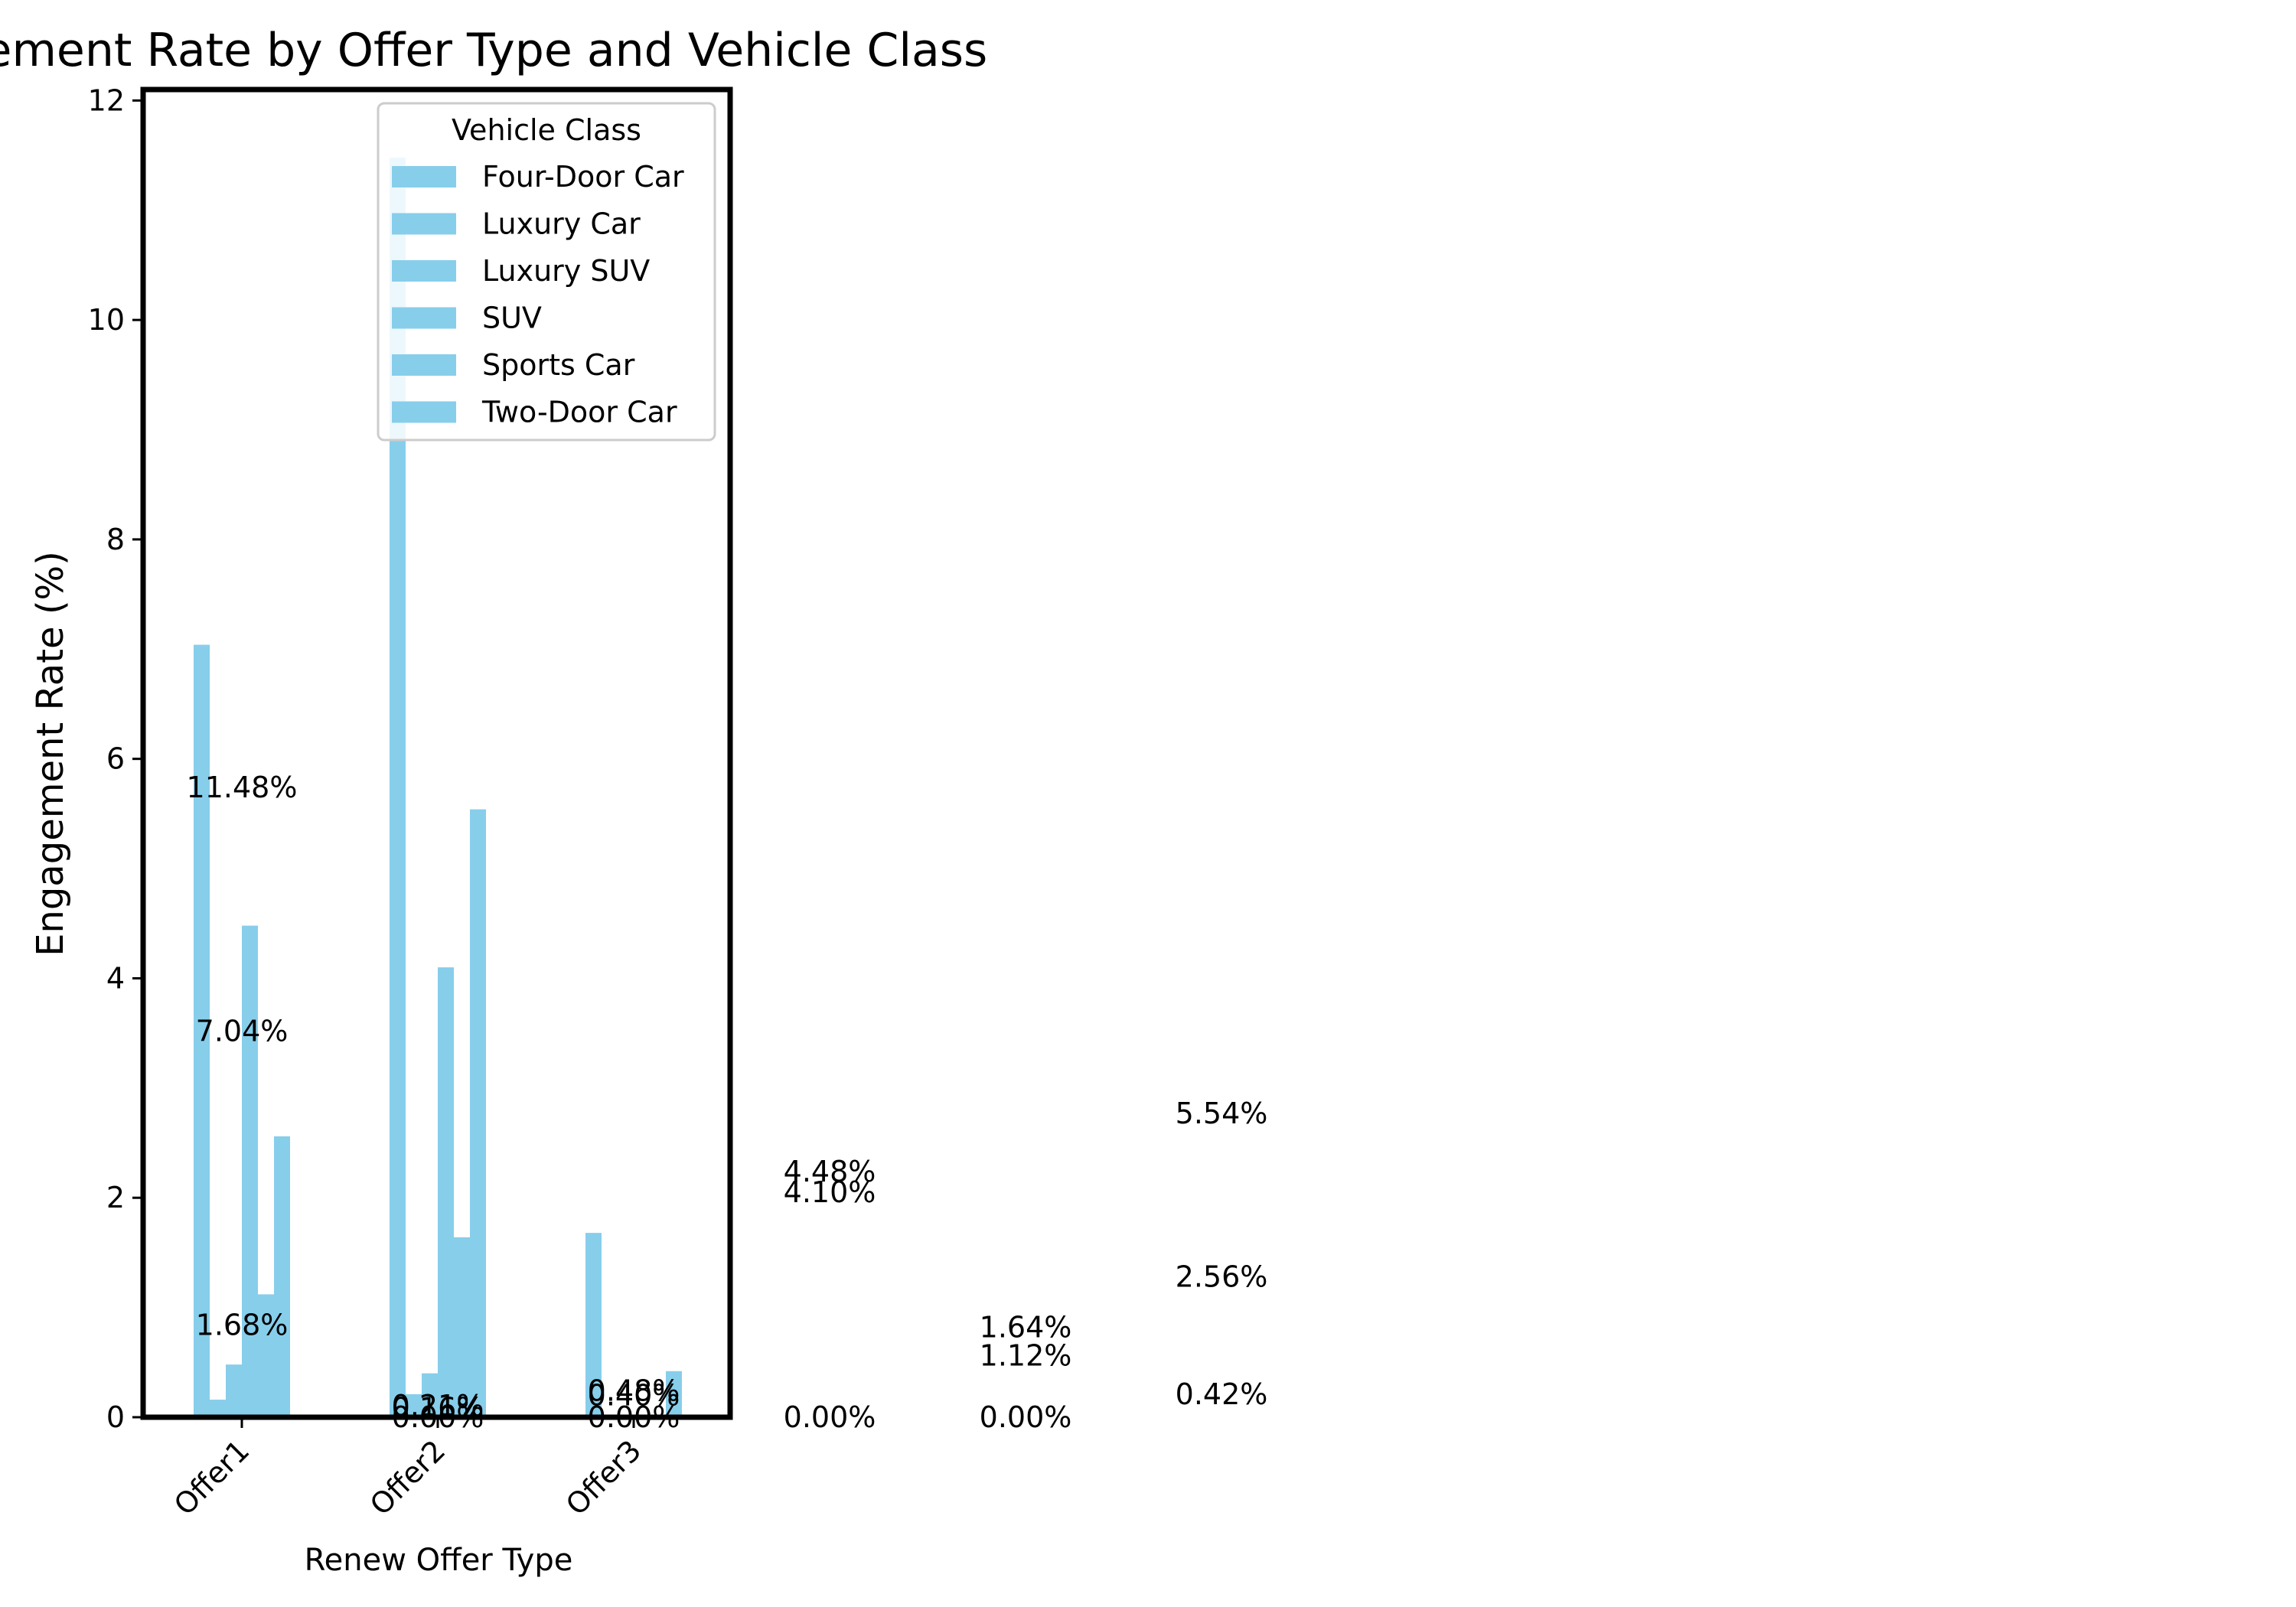 The height and width of the screenshot is (1607, 2296). I want to click on legend-entry-label: Luxury SUV, so click(566, 271).